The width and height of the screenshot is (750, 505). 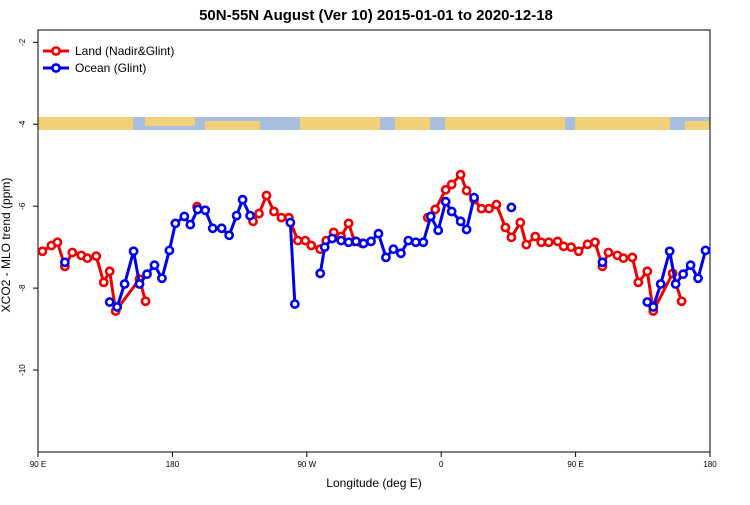 I want to click on y-tick-label: -4, so click(x=22, y=124).